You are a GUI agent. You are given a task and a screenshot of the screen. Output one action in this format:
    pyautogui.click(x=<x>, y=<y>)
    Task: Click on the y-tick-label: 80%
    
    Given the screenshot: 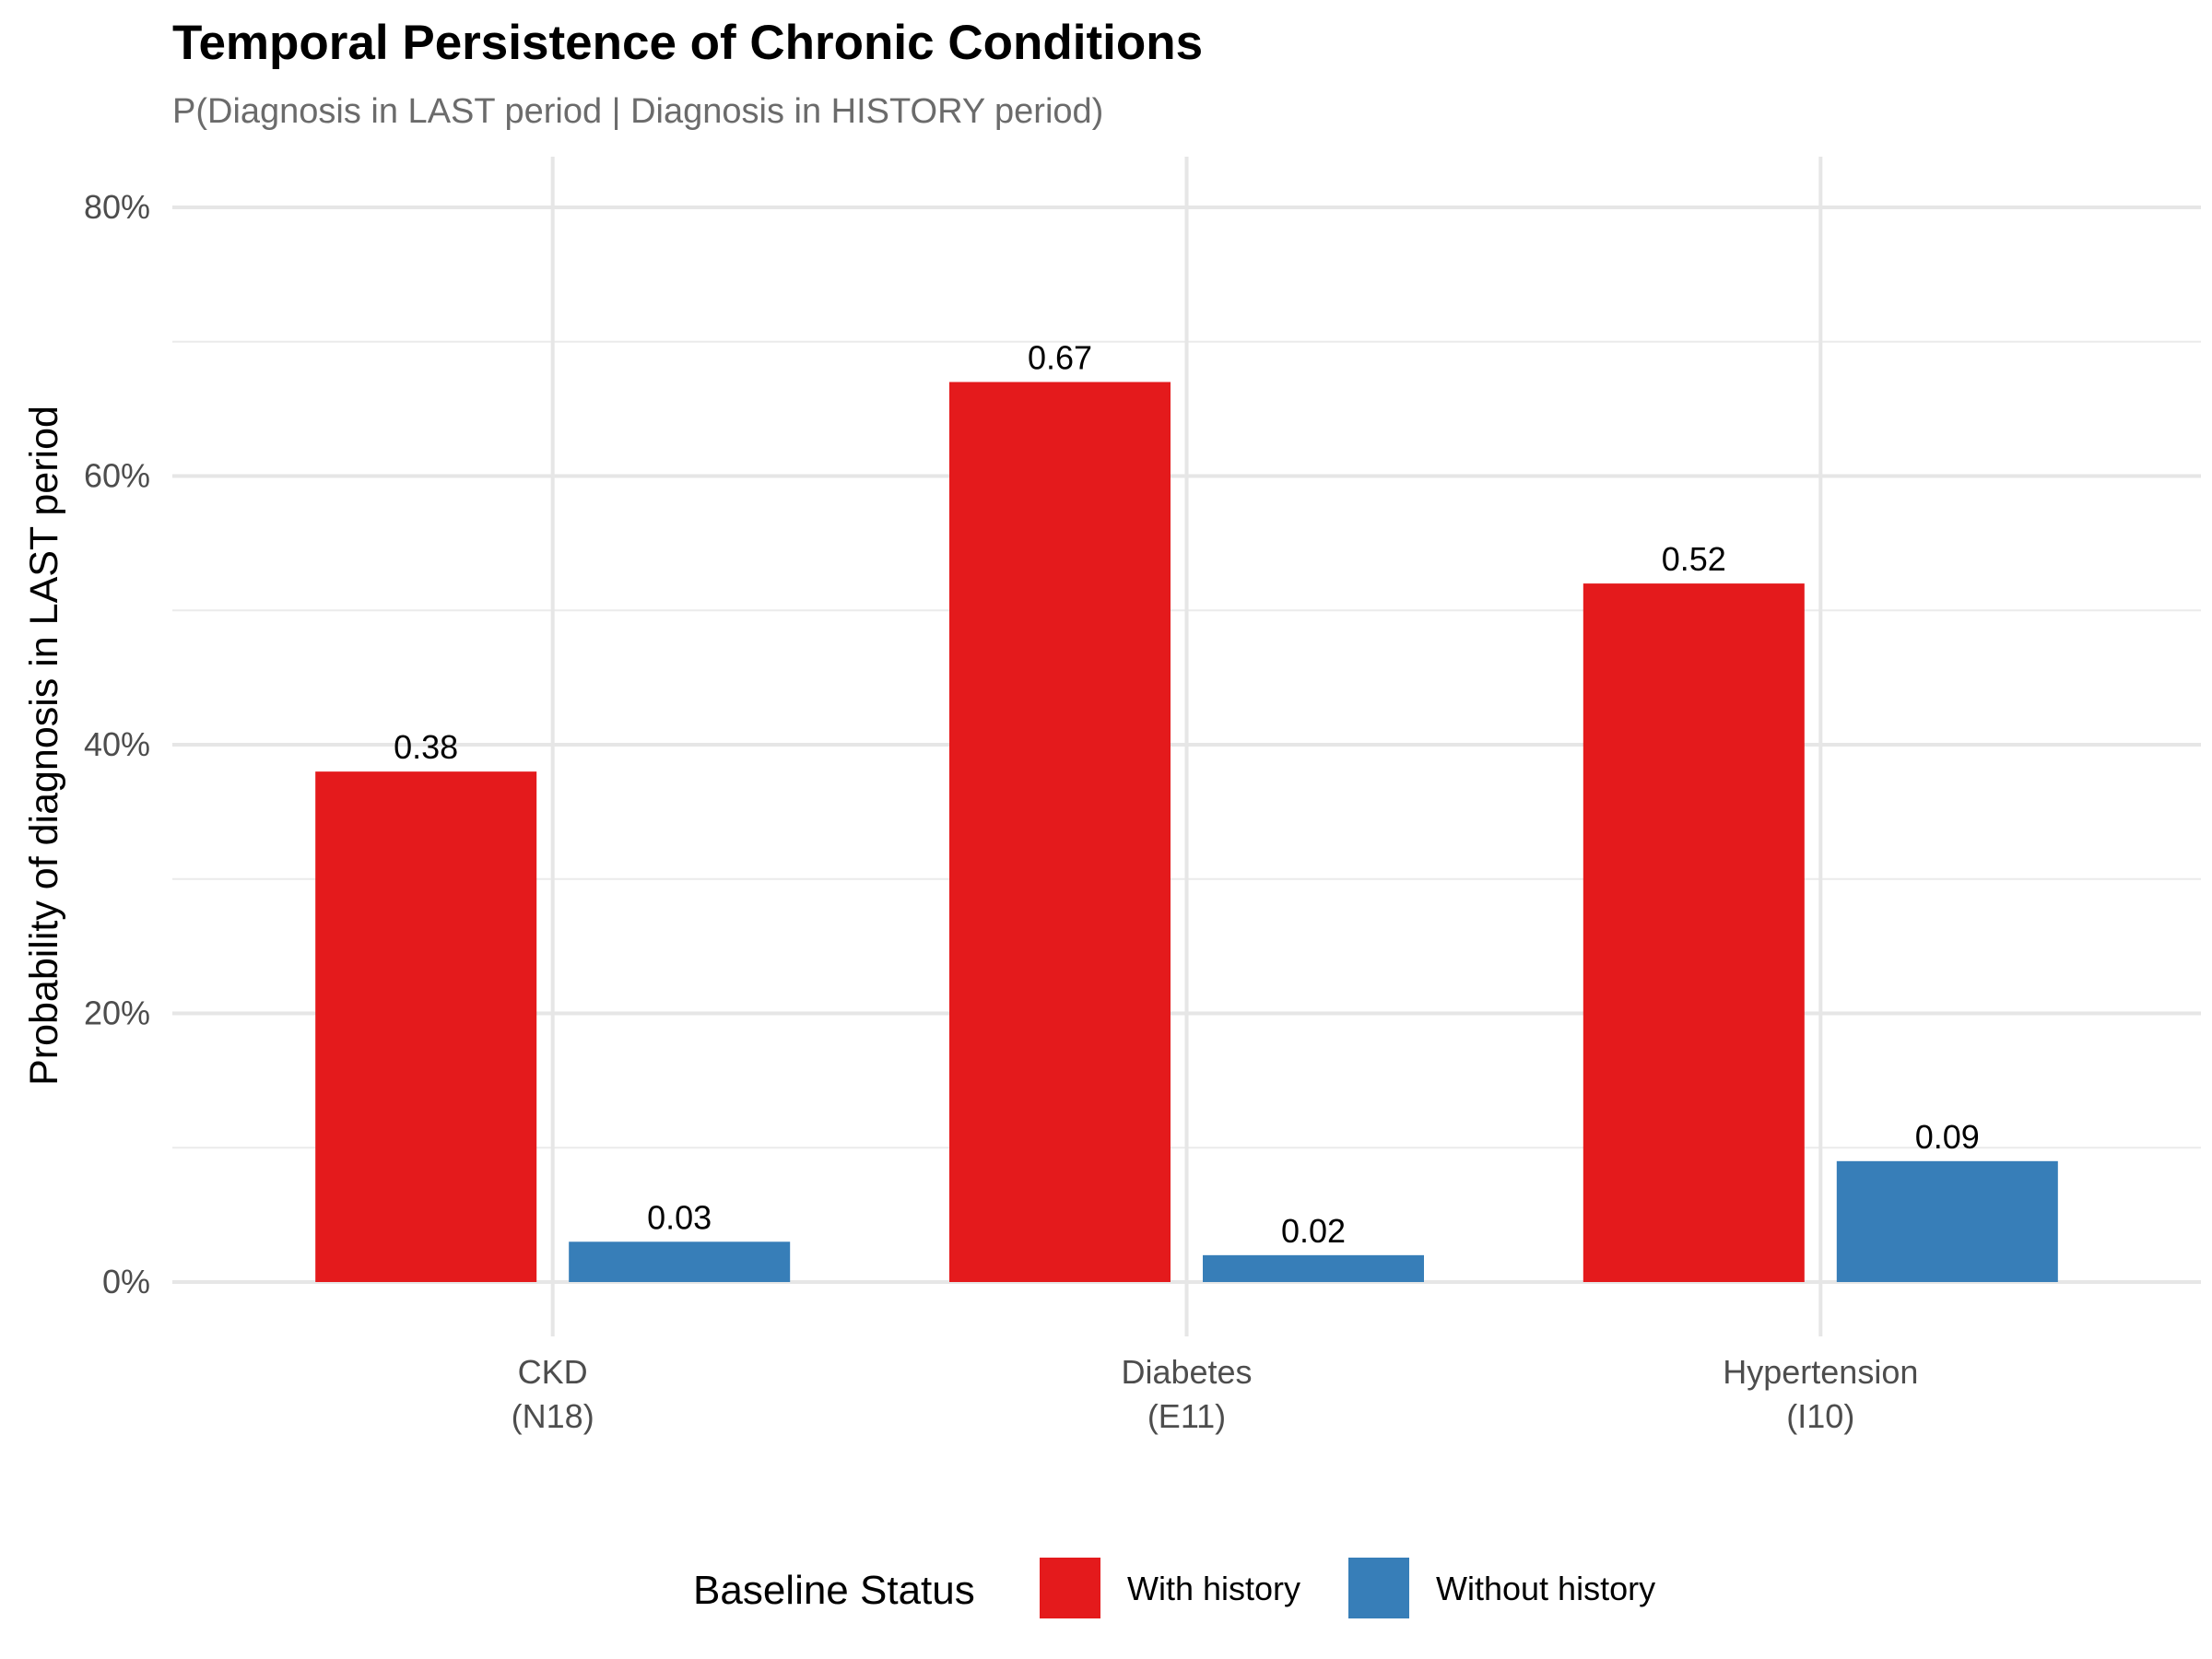 What is the action you would take?
    pyautogui.click(x=117, y=207)
    